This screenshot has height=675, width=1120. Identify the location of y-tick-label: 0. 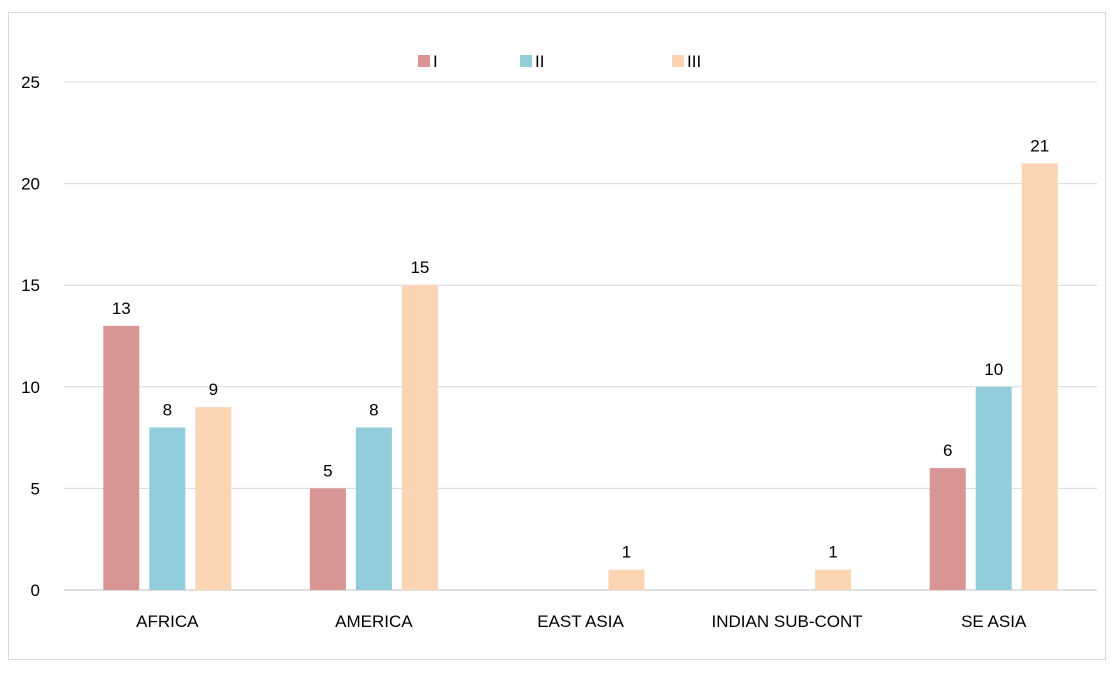
(35, 590).